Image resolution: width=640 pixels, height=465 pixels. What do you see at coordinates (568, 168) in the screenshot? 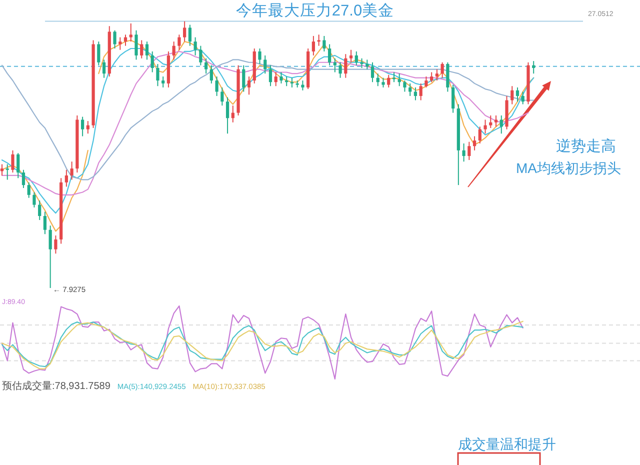
I see `annotation: MA均线初步拐头` at bounding box center [568, 168].